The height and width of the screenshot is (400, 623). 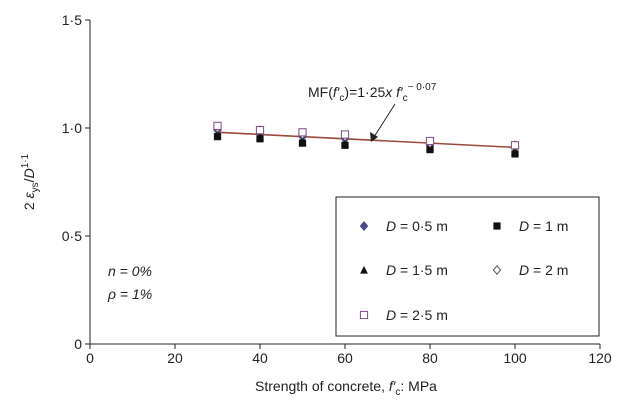 I want to click on legend-label: D = 0·5 m, so click(x=417, y=226).